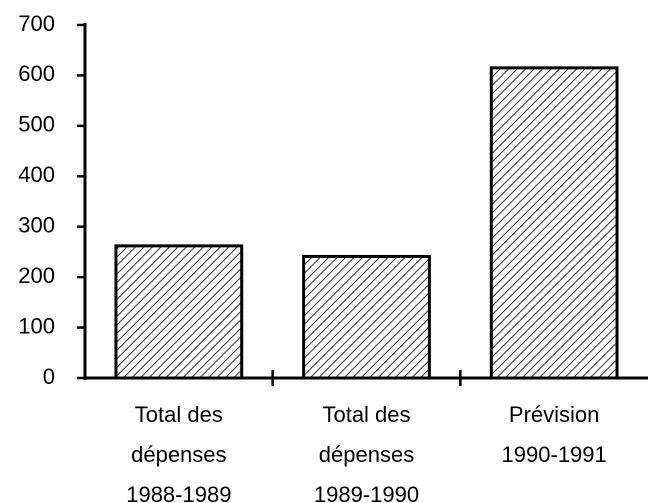  What do you see at coordinates (36, 174) in the screenshot?
I see `y-tick-label: 400` at bounding box center [36, 174].